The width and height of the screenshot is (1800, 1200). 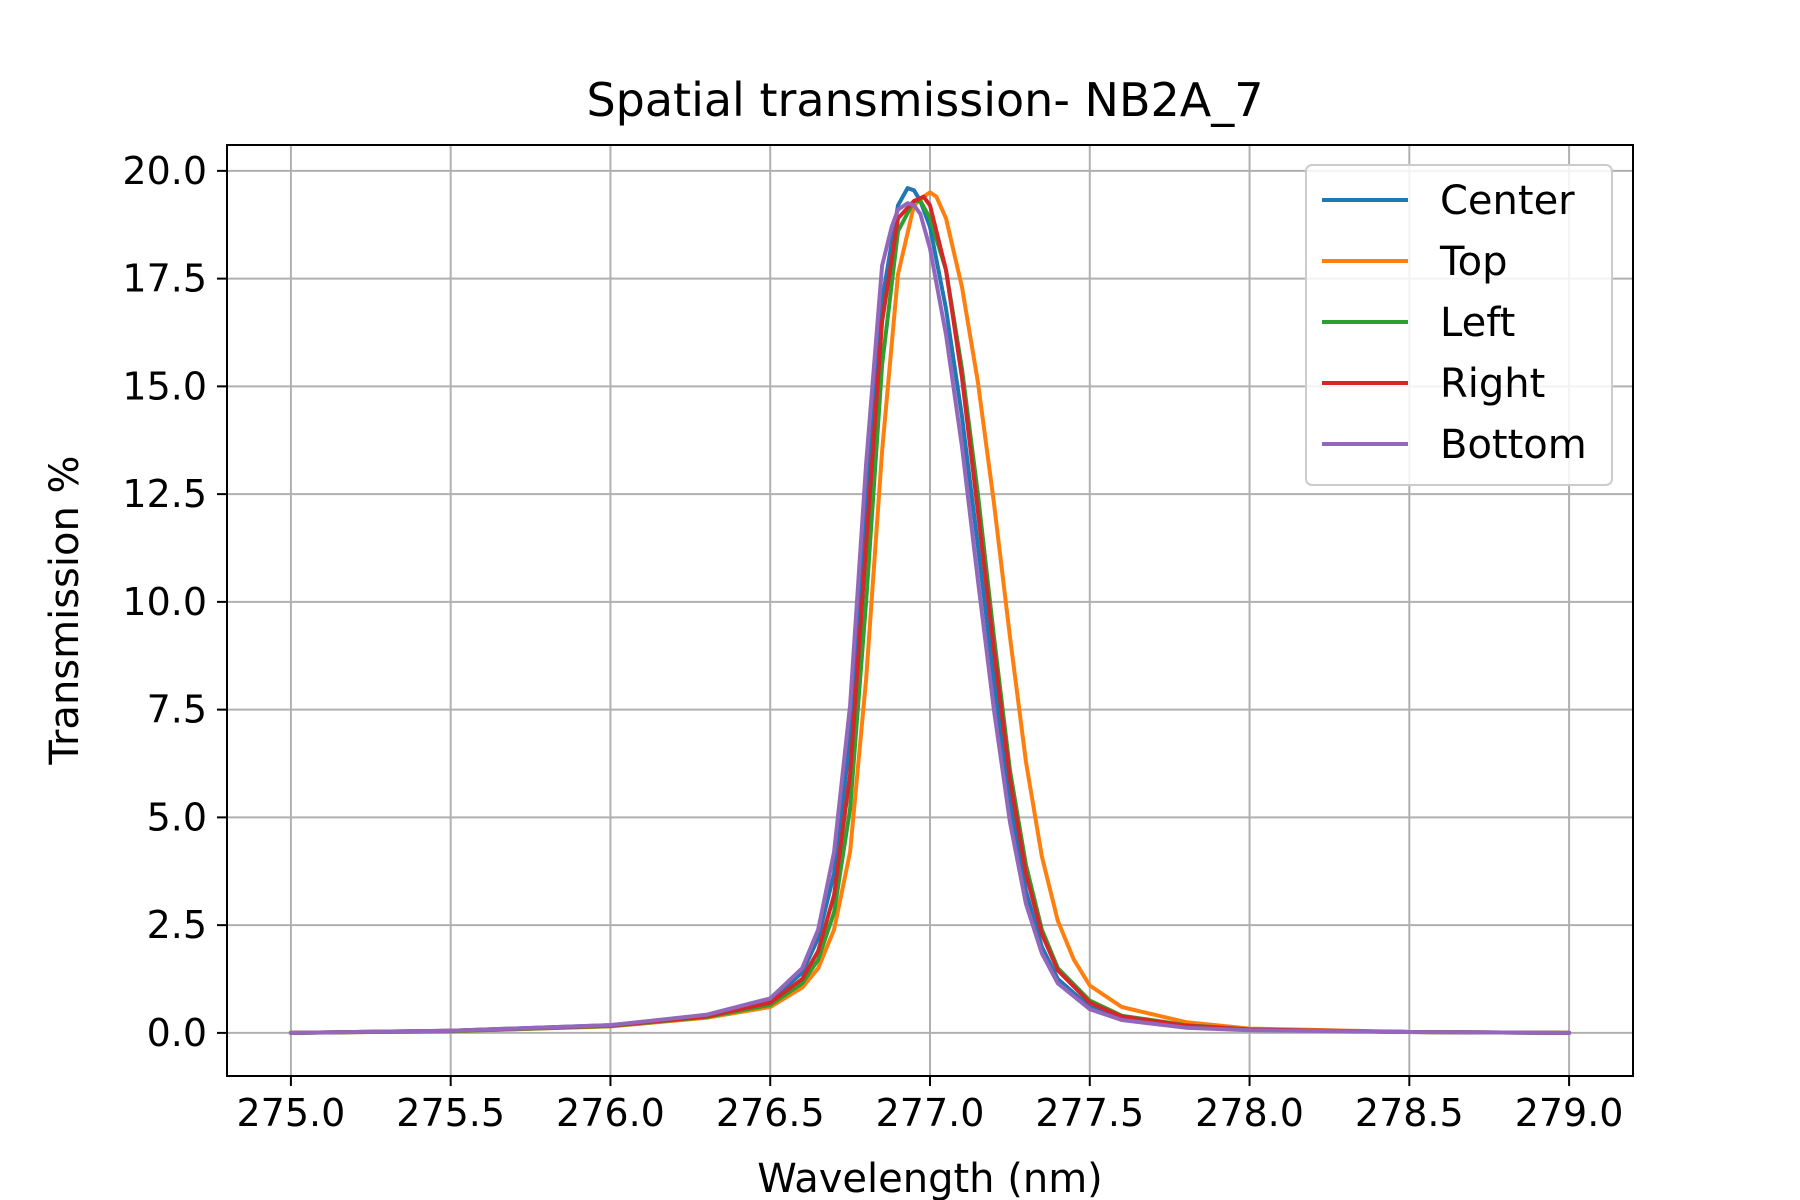 I want to click on legend-box, so click(x=1459, y=325).